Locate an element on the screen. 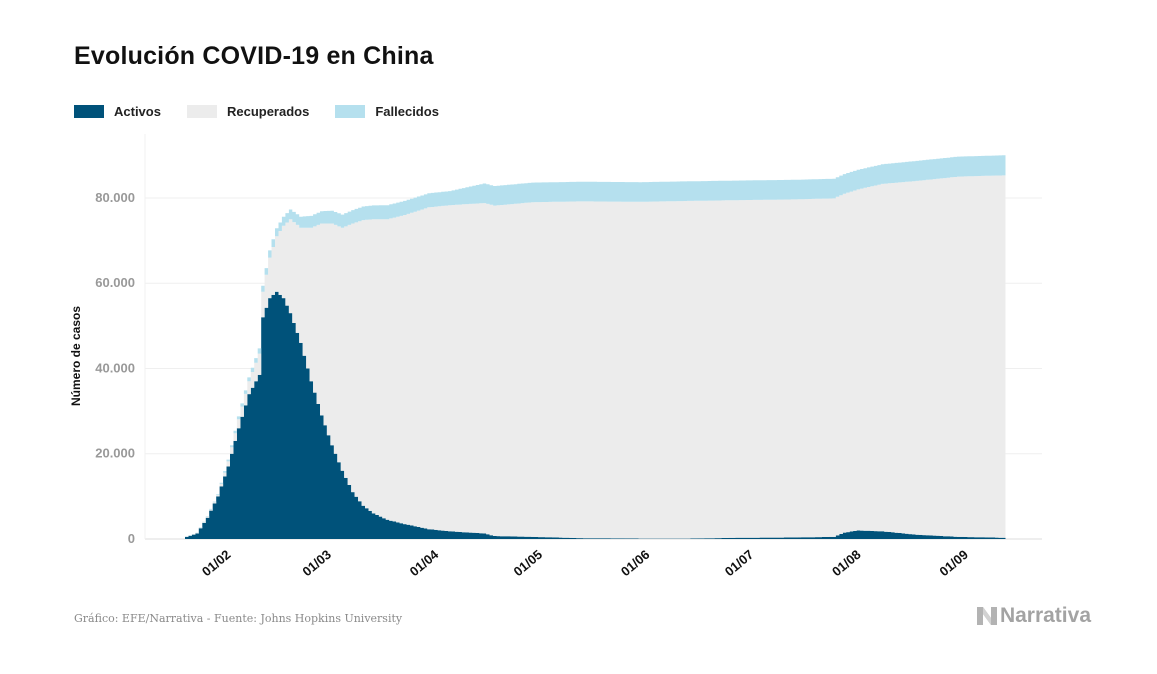  x-tick-label: 01/05 is located at coordinates (528, 563).